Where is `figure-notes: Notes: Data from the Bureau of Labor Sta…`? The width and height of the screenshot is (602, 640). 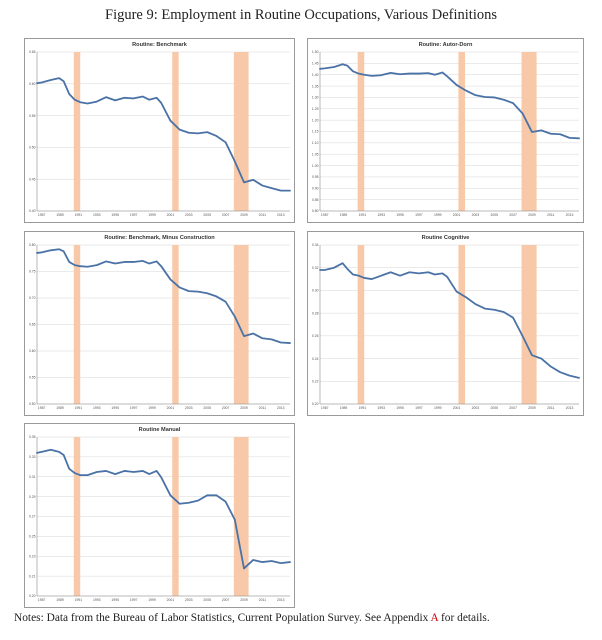 figure-notes: Notes: Data from the Bureau of Labor Sta… is located at coordinates (304, 618).